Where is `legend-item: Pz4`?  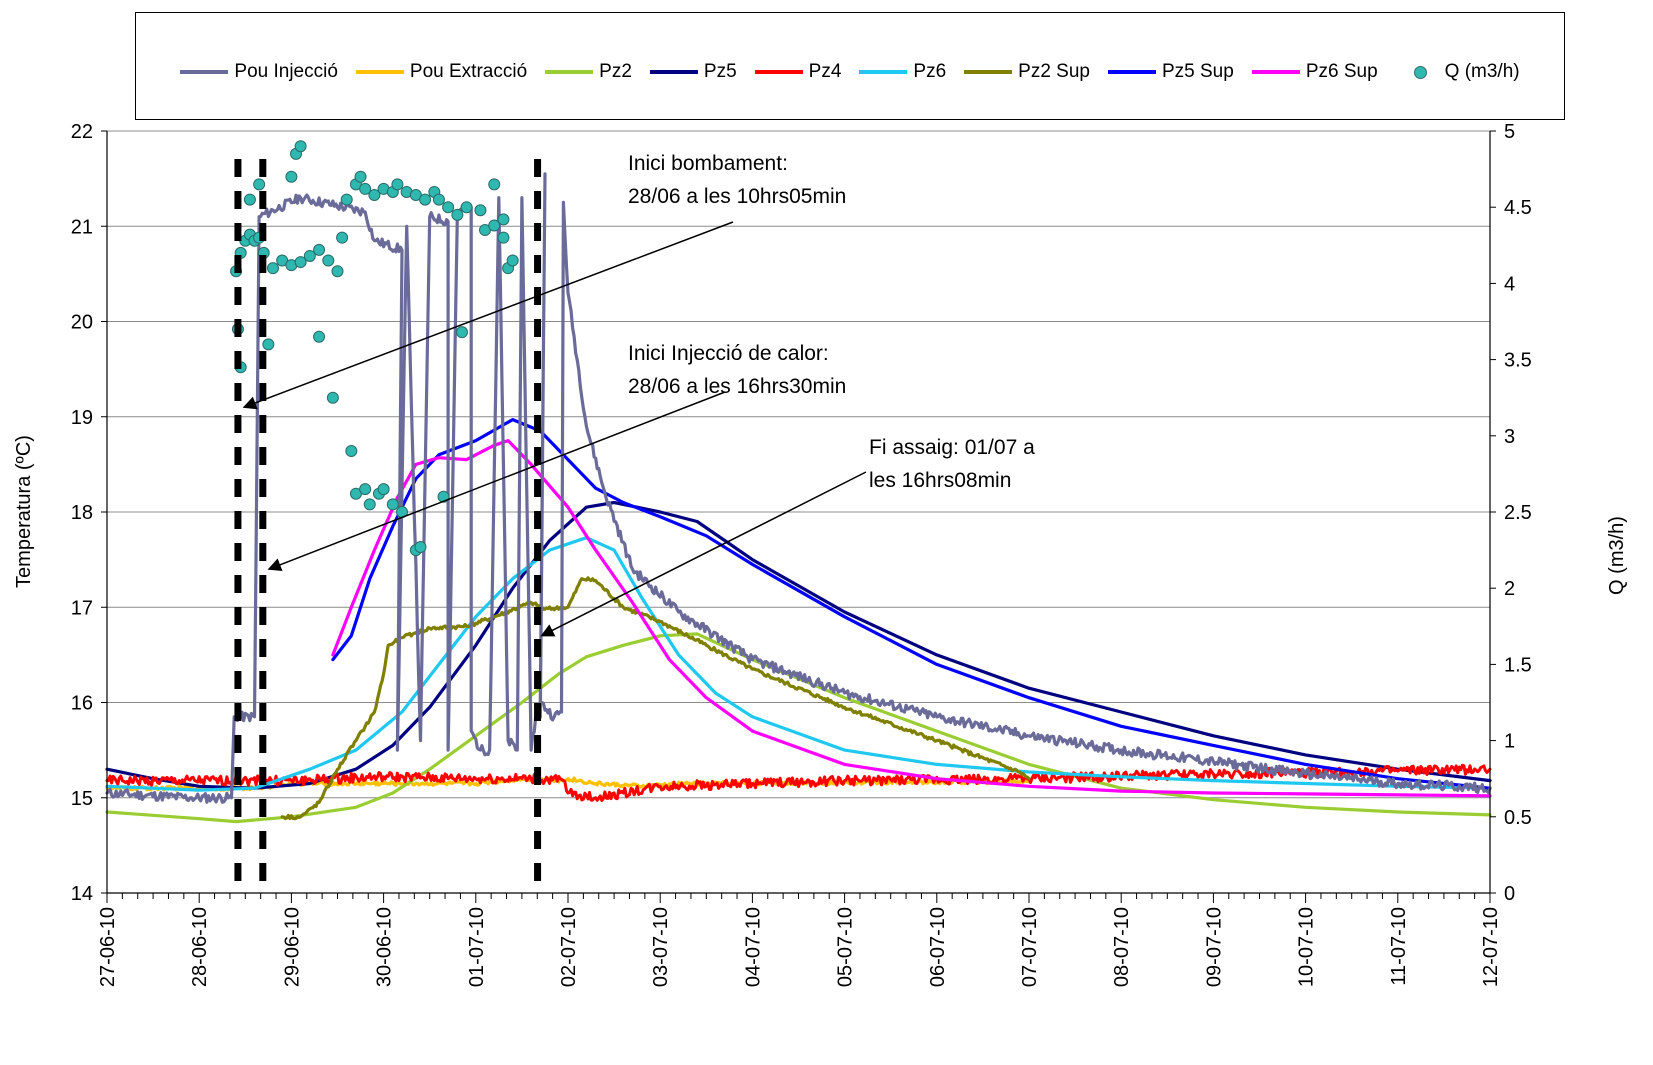
legend-item: Pz4 is located at coordinates (797, 72).